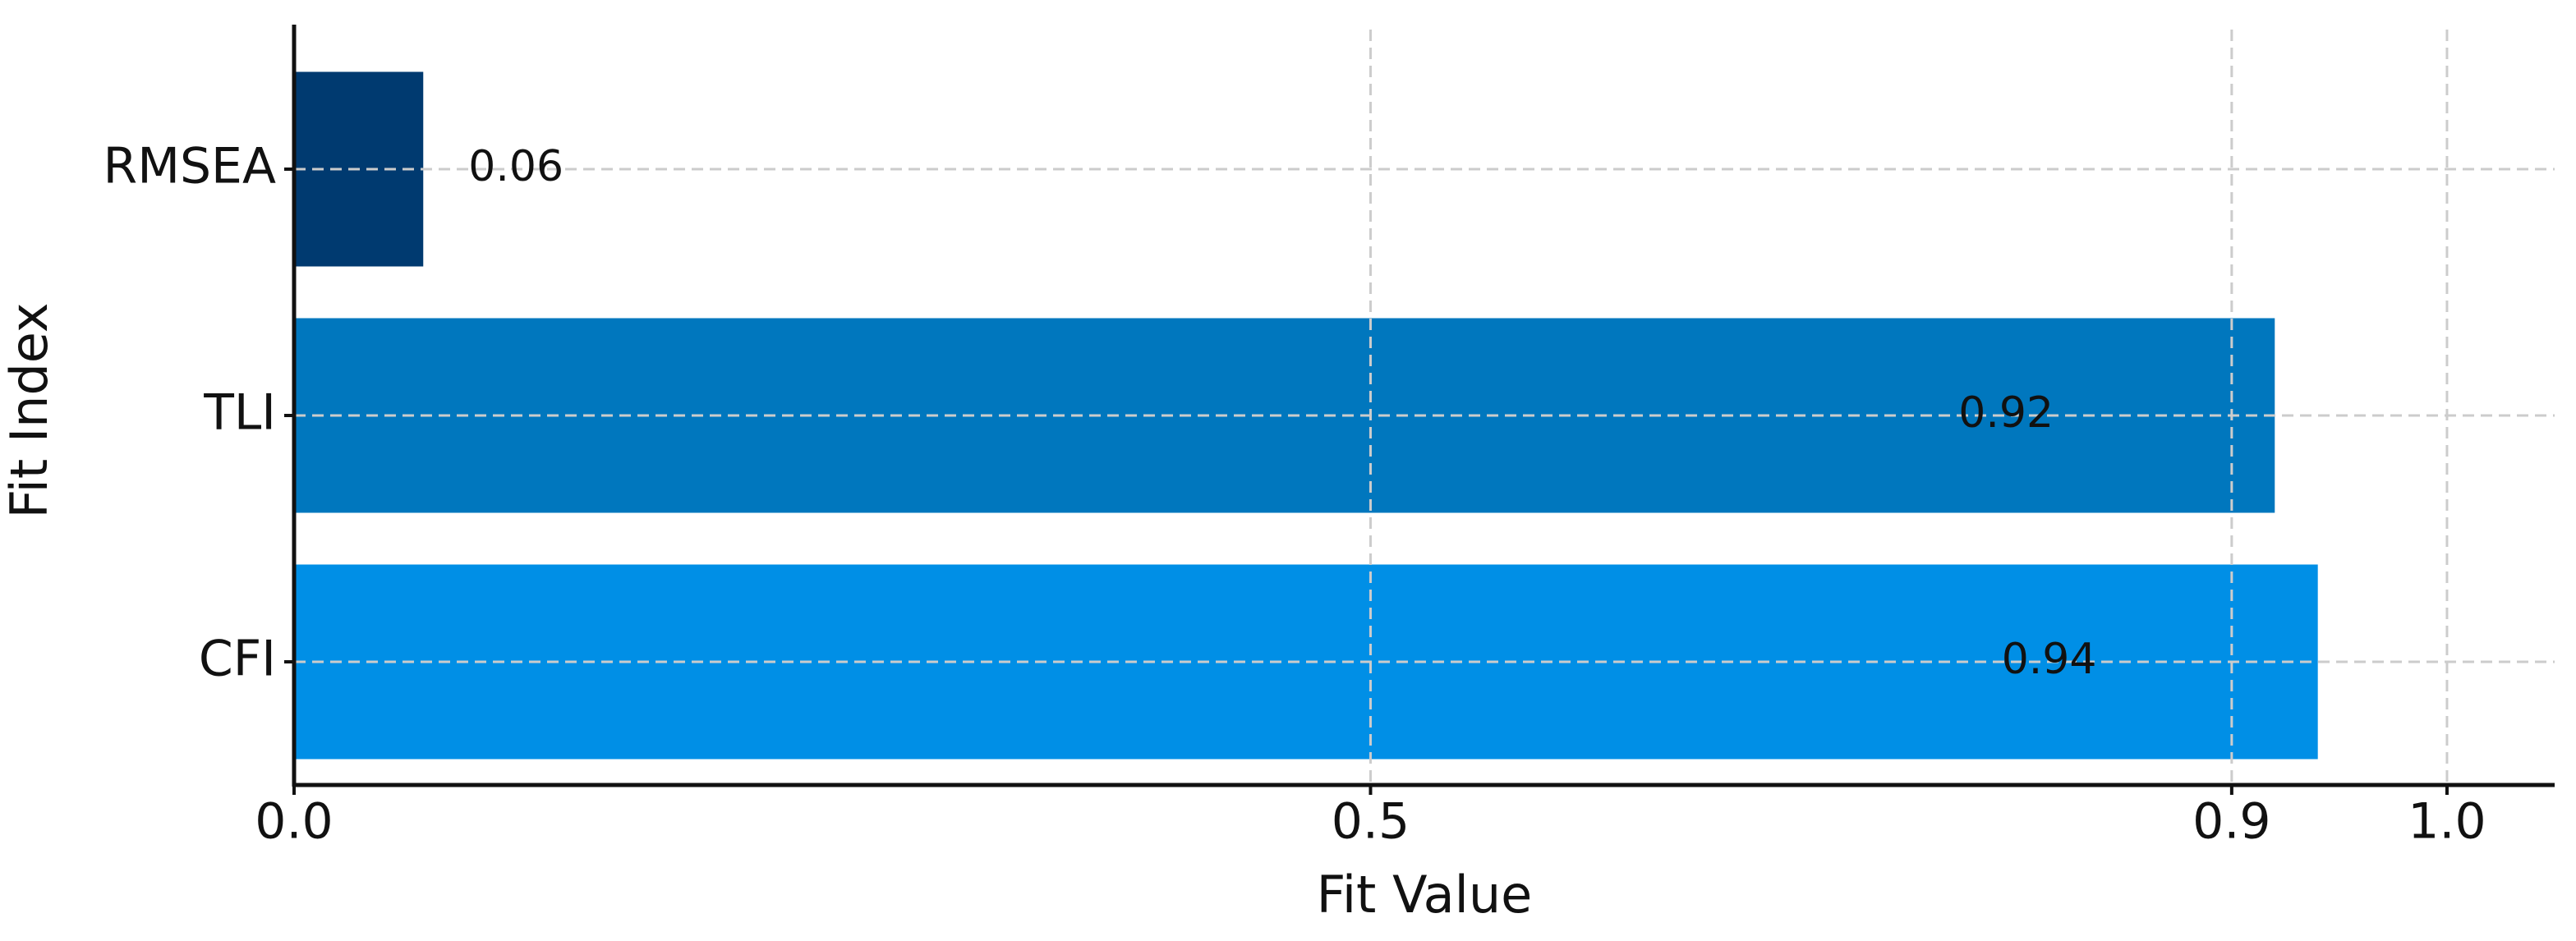  Describe the element at coordinates (237, 659) in the screenshot. I see `y-tick-label: CFI` at that location.